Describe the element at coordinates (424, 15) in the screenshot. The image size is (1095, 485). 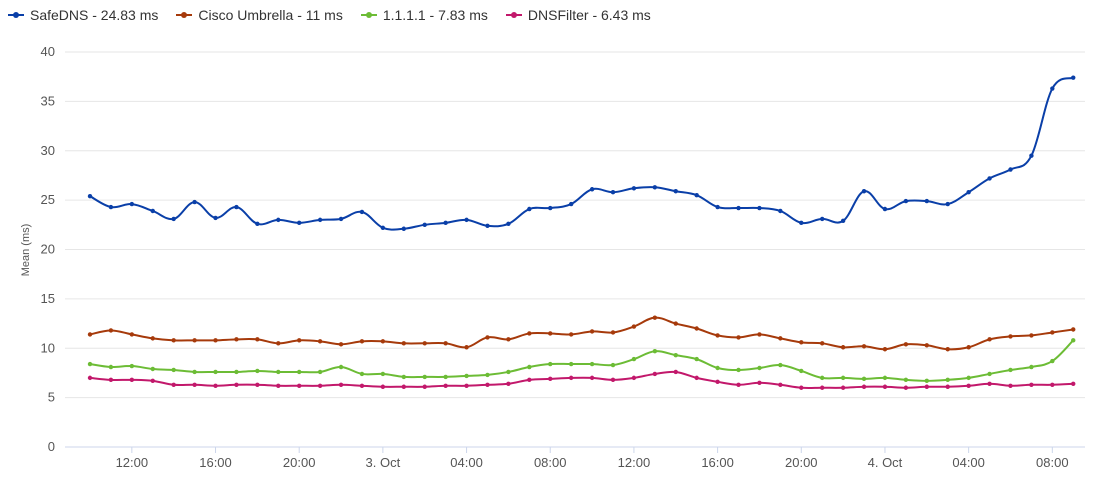
I see `legend-item-cloudflare: 1.1.1.1 - 7.83 ms` at that location.